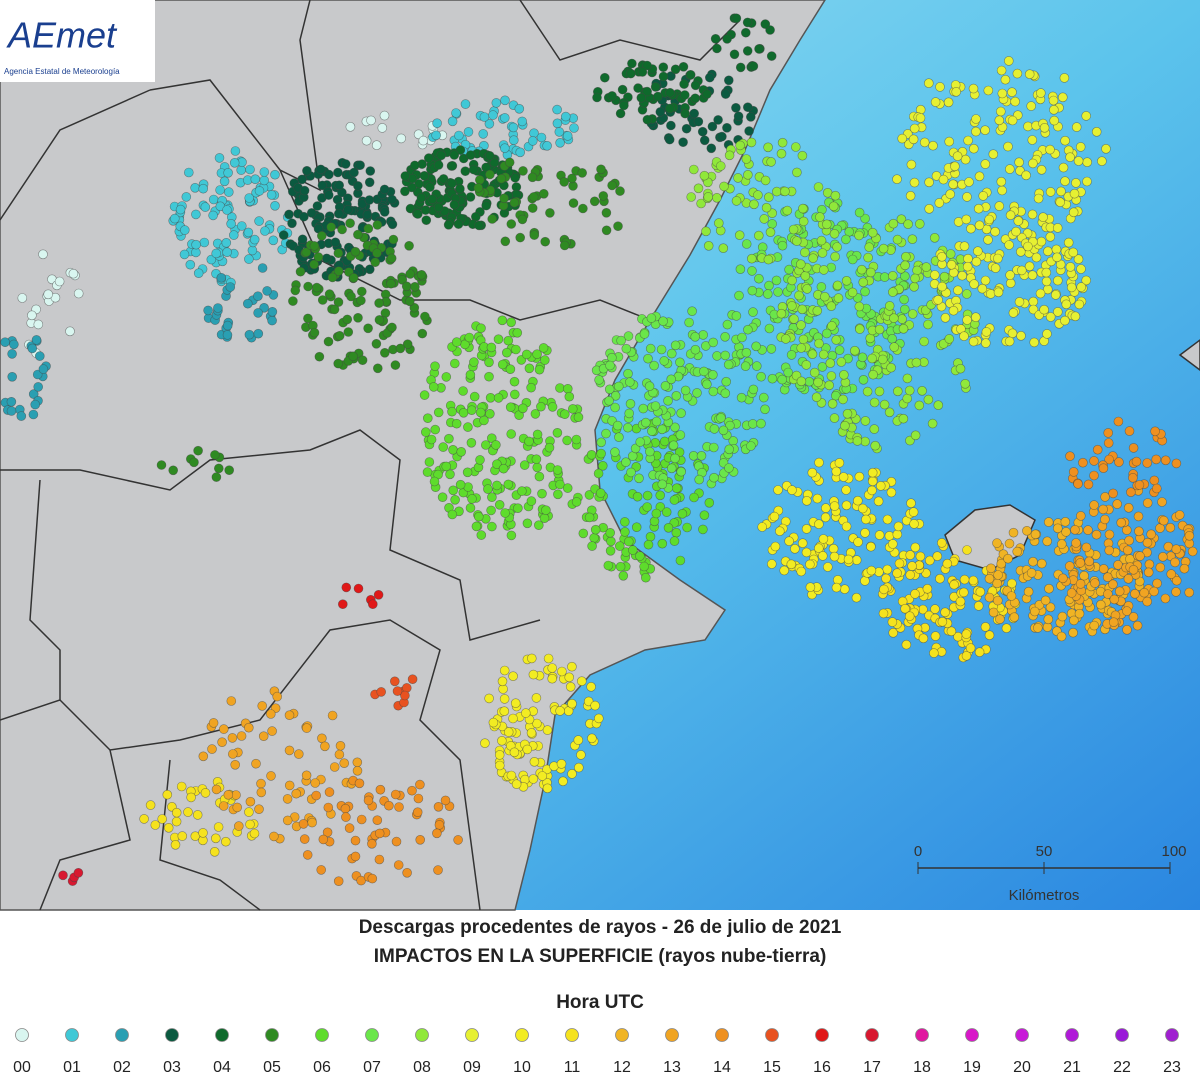 This screenshot has height=1080, width=1200. Describe the element at coordinates (210, 835) in the screenshot. I see `border` at that location.